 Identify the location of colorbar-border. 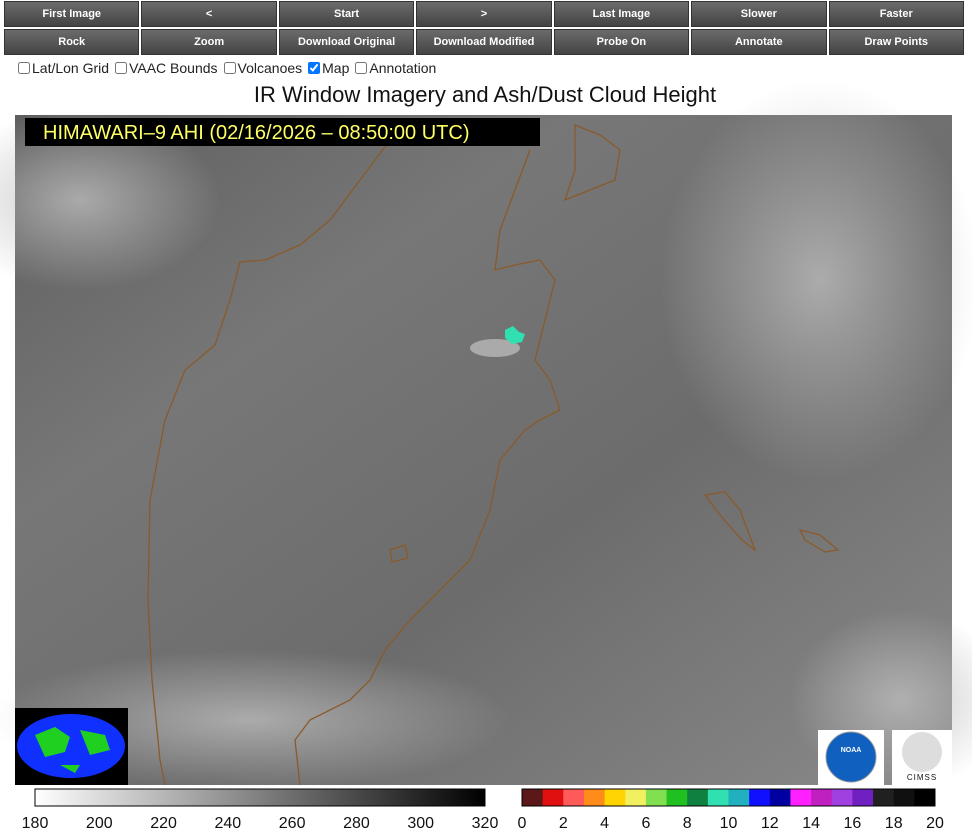
(728, 797).